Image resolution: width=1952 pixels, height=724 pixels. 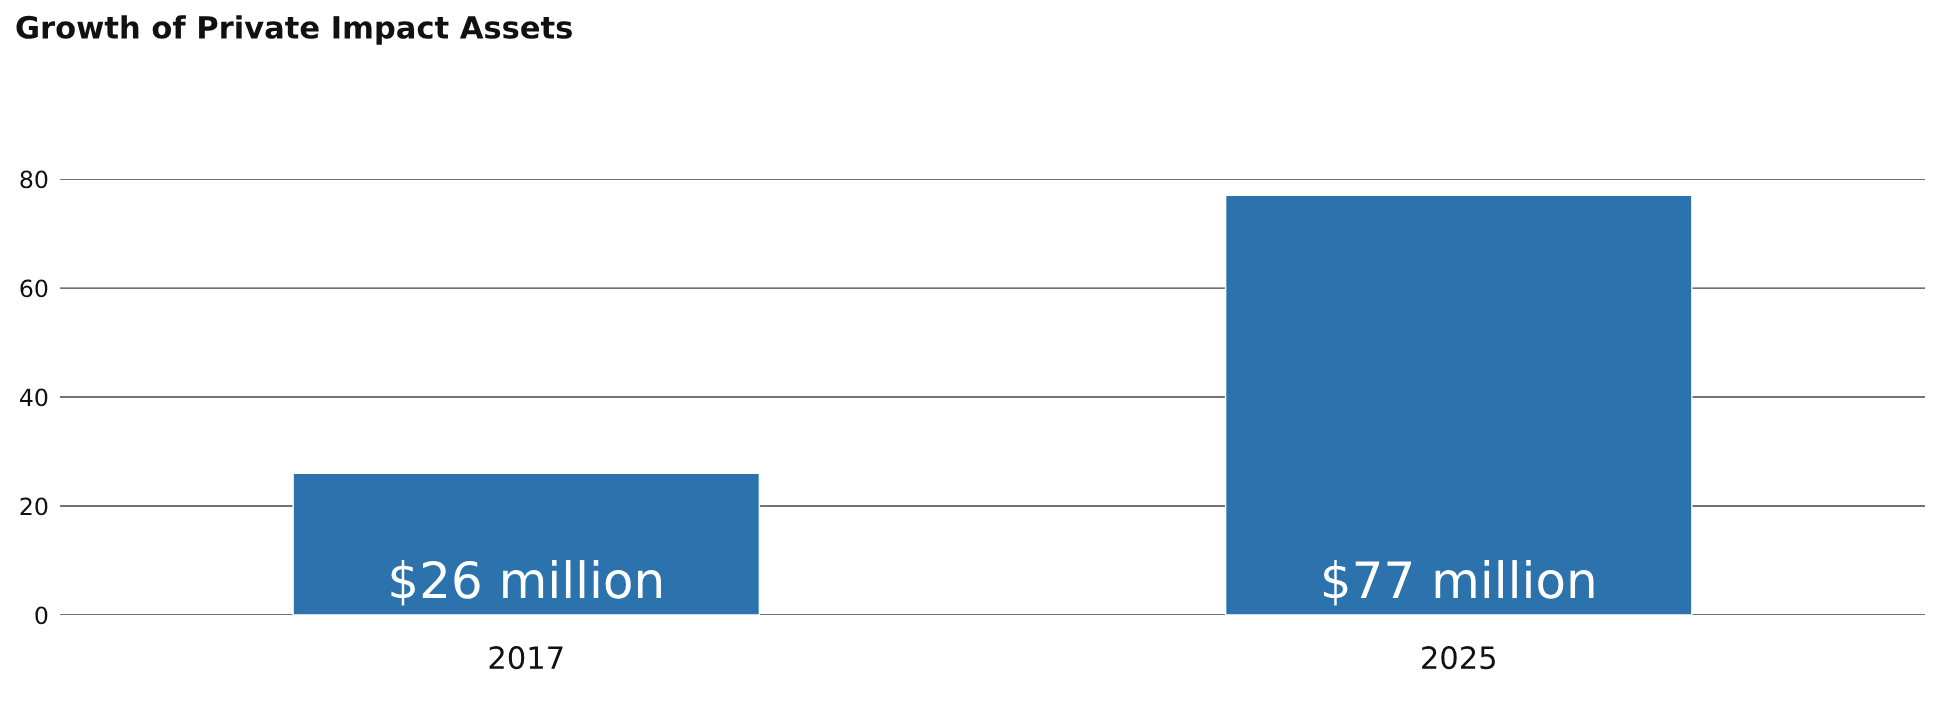 I want to click on y-tick-label: 60, so click(x=34, y=288).